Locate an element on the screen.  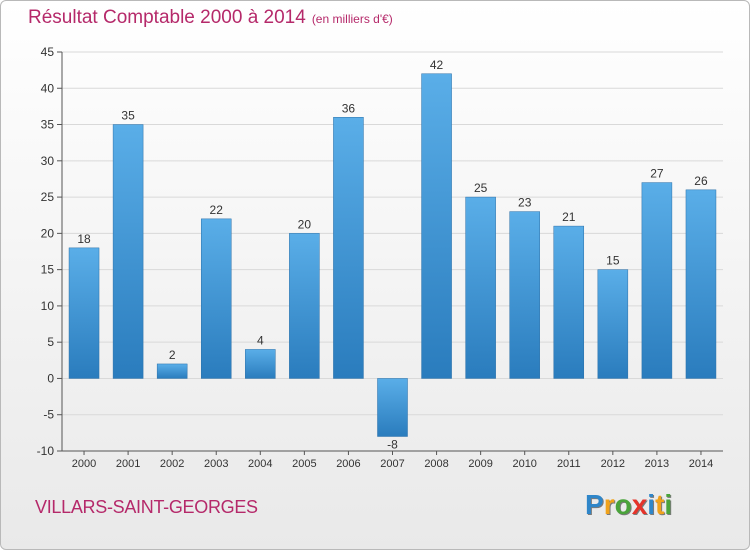
x-tick-label: 2004 is located at coordinates (260, 464).